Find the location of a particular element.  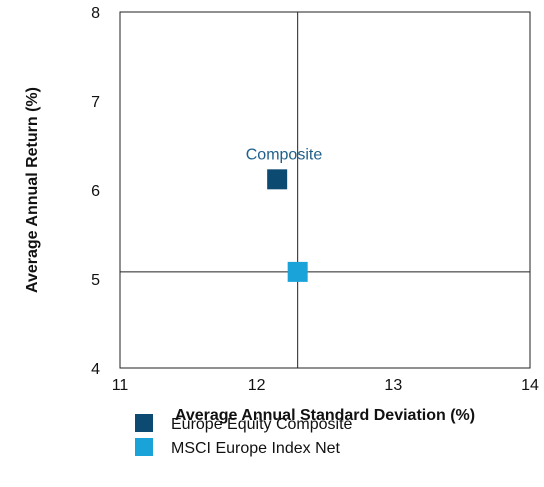

y-tick-label: 7 is located at coordinates (95, 102).